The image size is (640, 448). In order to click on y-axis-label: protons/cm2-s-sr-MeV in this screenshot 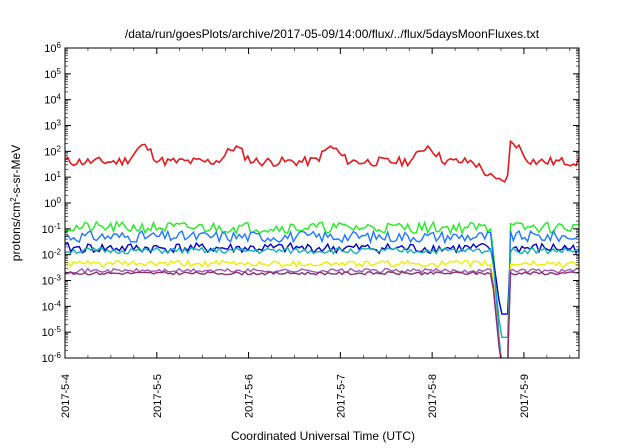, I will do `click(16, 203)`.